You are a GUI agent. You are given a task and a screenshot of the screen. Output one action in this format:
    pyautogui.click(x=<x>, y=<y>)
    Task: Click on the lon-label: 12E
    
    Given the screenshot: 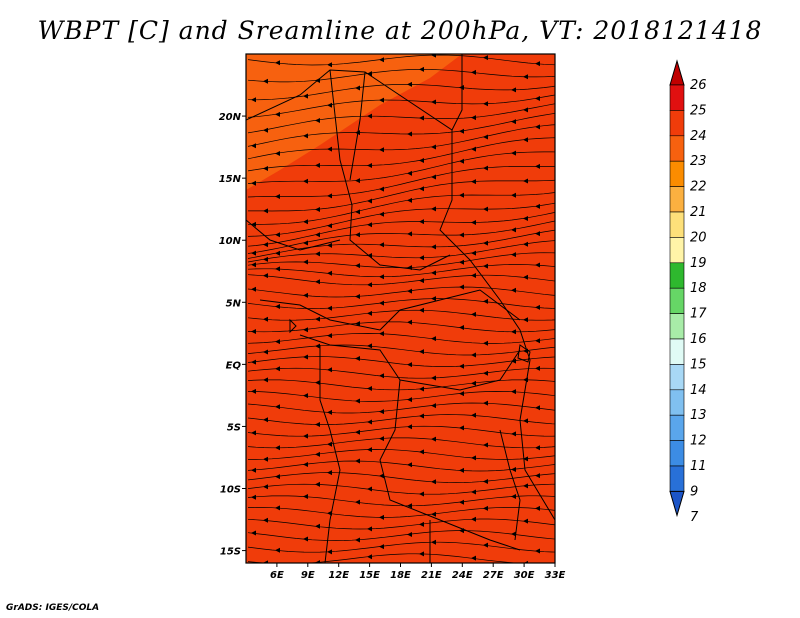 What is the action you would take?
    pyautogui.click(x=338, y=575)
    